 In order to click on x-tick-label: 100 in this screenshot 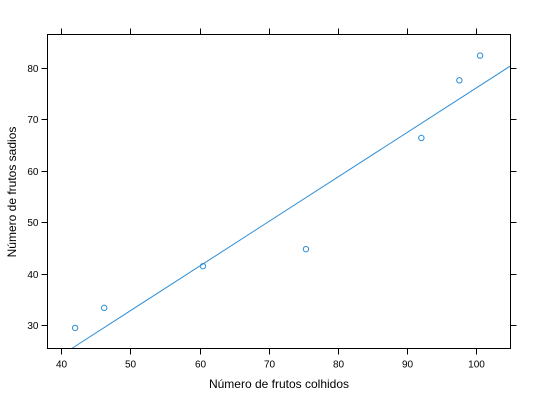, I will do `click(476, 365)`.